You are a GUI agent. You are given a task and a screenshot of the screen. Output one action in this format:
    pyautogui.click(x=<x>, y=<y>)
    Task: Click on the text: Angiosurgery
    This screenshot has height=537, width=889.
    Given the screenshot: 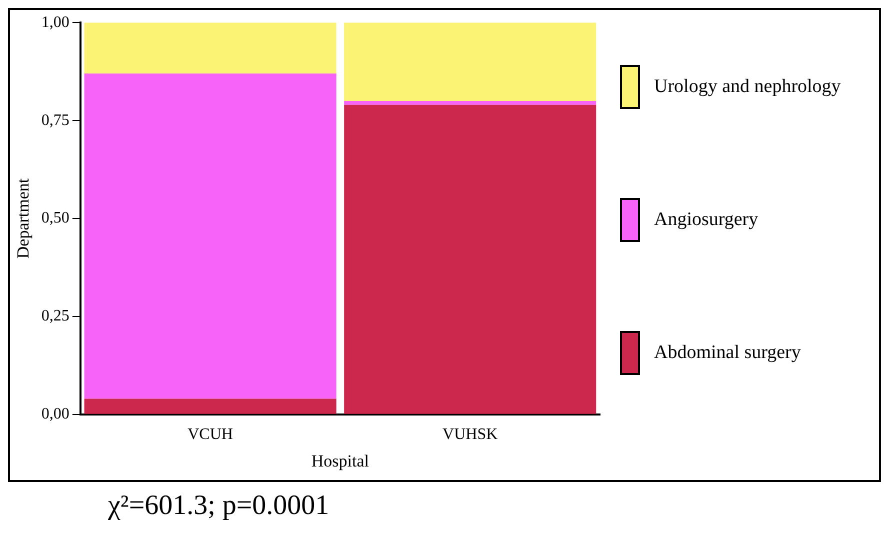 What is the action you would take?
    pyautogui.click(x=706, y=219)
    